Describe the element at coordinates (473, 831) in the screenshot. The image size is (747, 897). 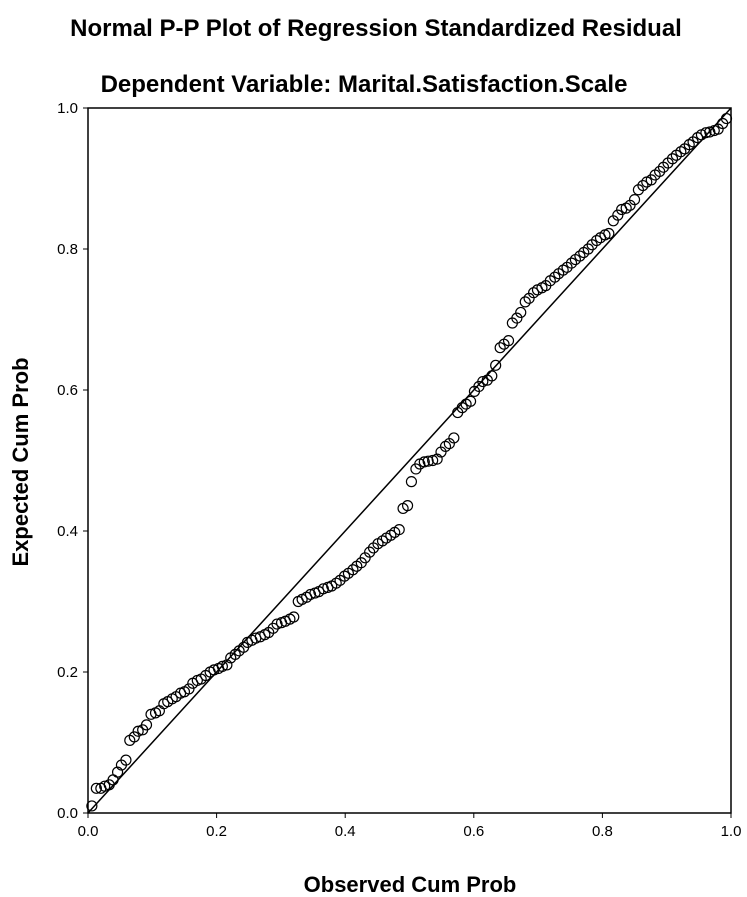
I see `x-tick-label: 0.6` at that location.